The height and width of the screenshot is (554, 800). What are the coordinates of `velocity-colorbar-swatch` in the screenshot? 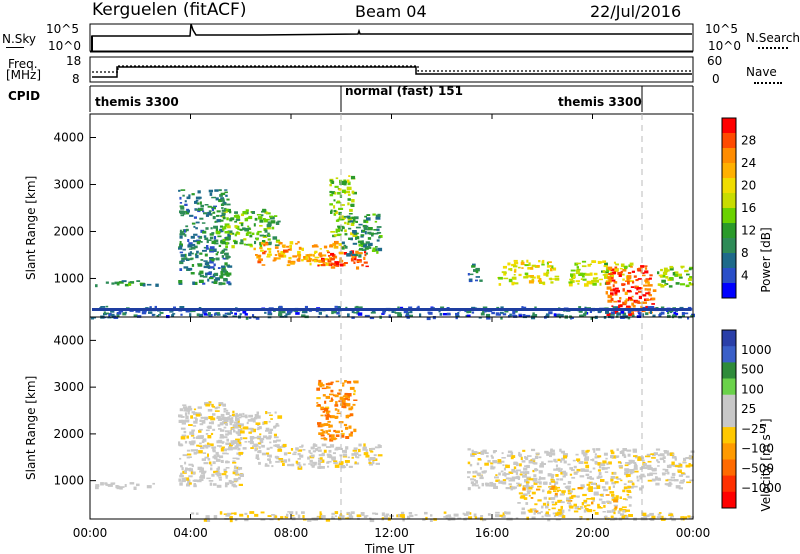 It's located at (729, 387).